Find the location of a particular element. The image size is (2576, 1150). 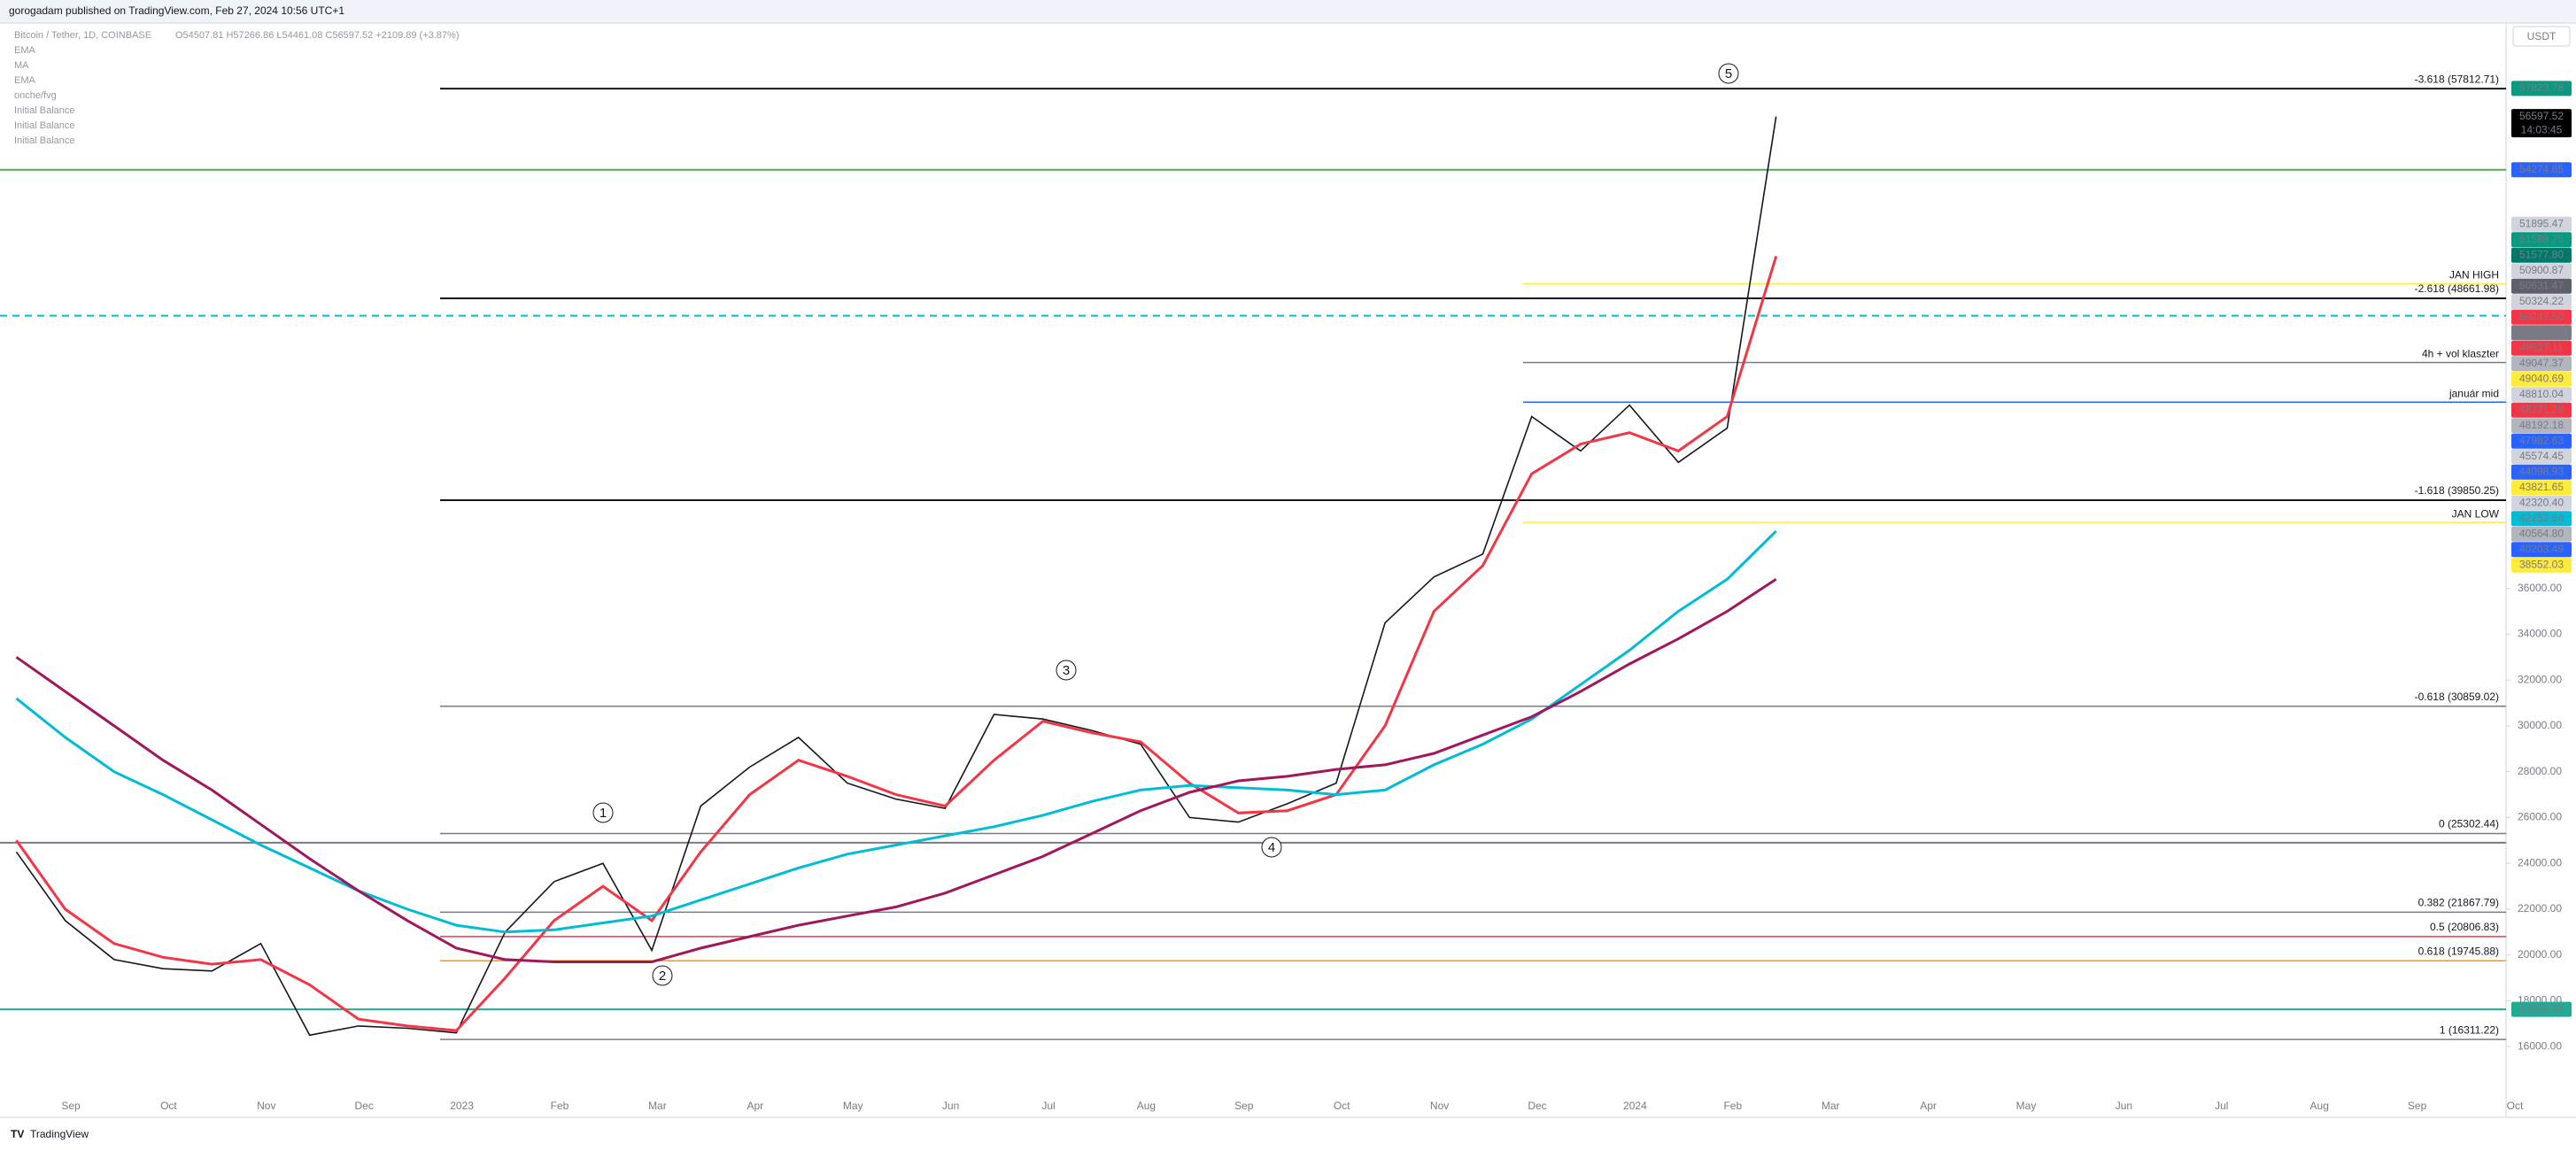

y-tick-label: 32000.00 is located at coordinates (2540, 679).